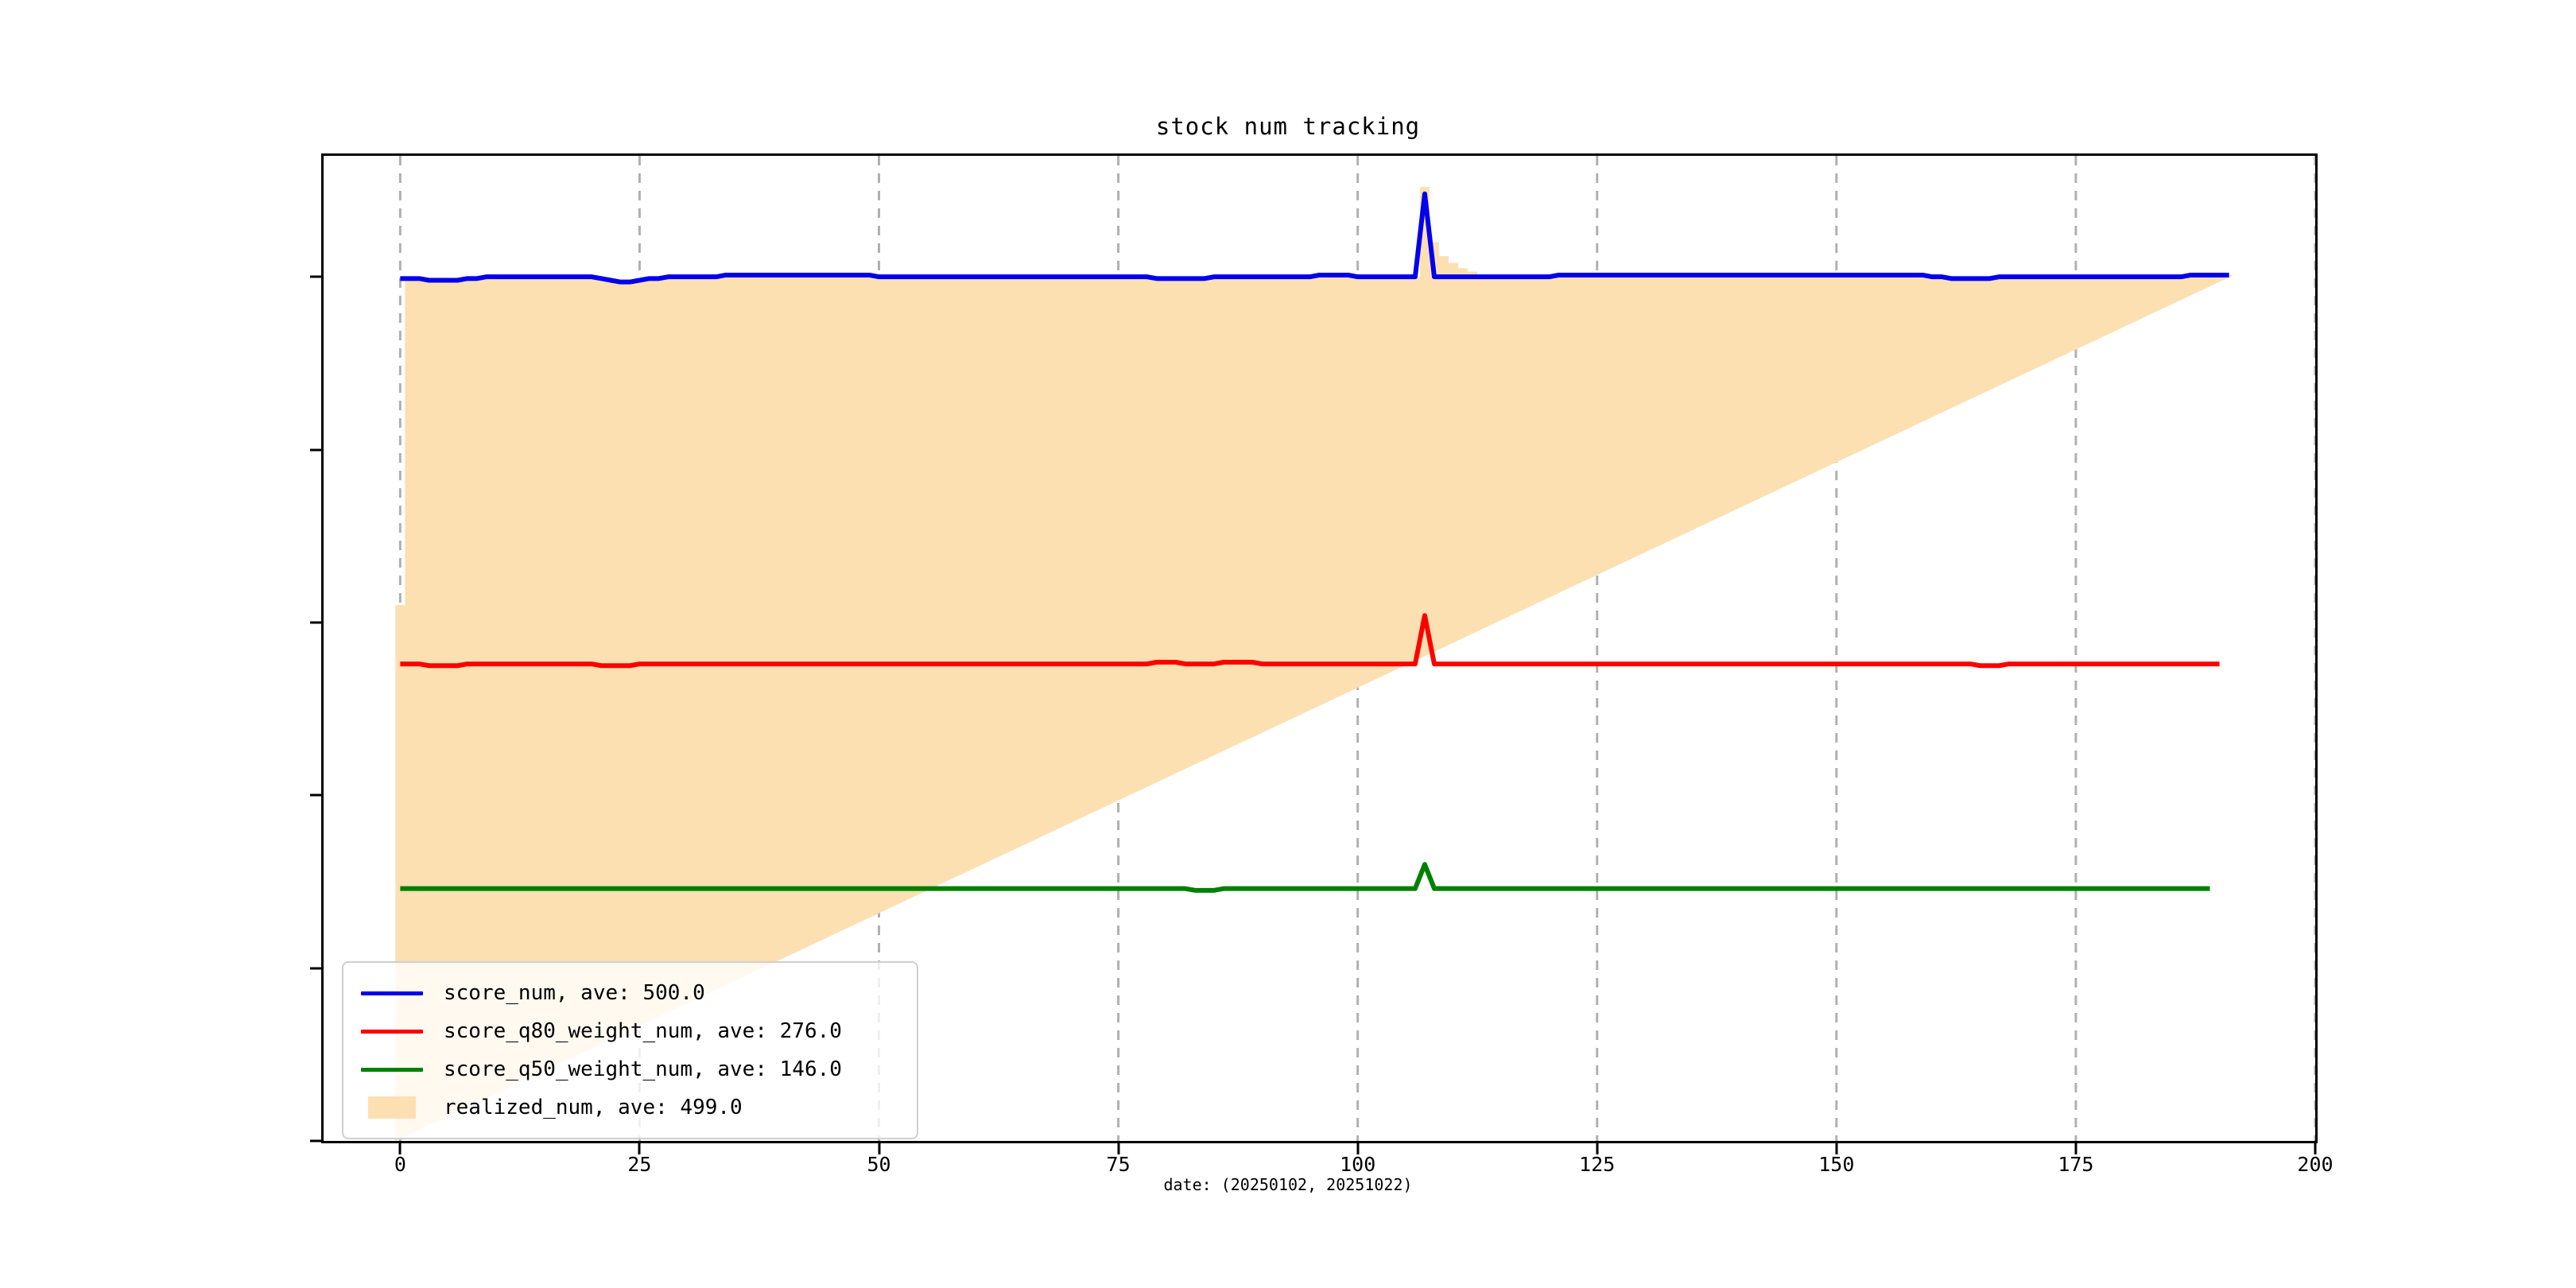 The image size is (2576, 1288). Describe the element at coordinates (1305, 878) in the screenshot. I see `line-score_q50_weight_num` at that location.